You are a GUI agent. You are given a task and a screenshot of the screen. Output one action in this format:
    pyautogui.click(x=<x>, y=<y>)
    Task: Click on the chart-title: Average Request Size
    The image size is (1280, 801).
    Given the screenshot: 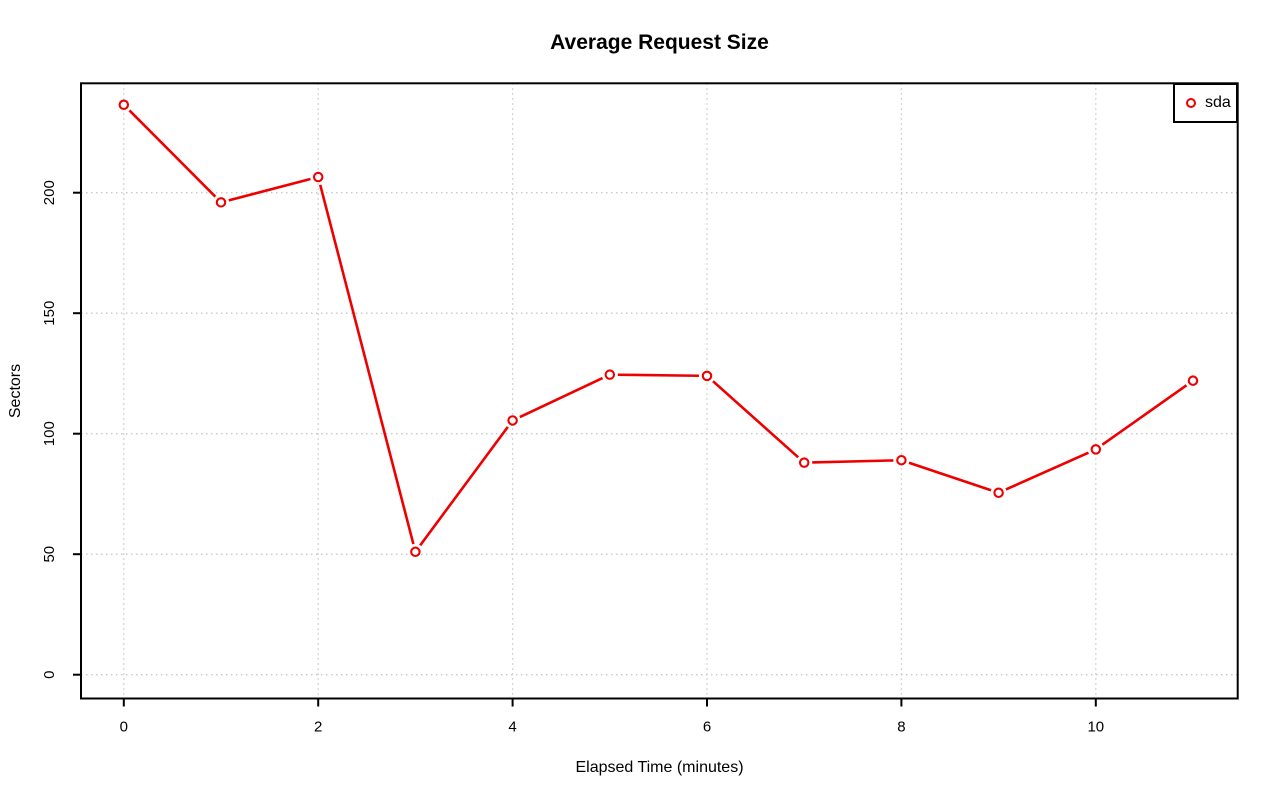 What is the action you would take?
    pyautogui.click(x=659, y=42)
    